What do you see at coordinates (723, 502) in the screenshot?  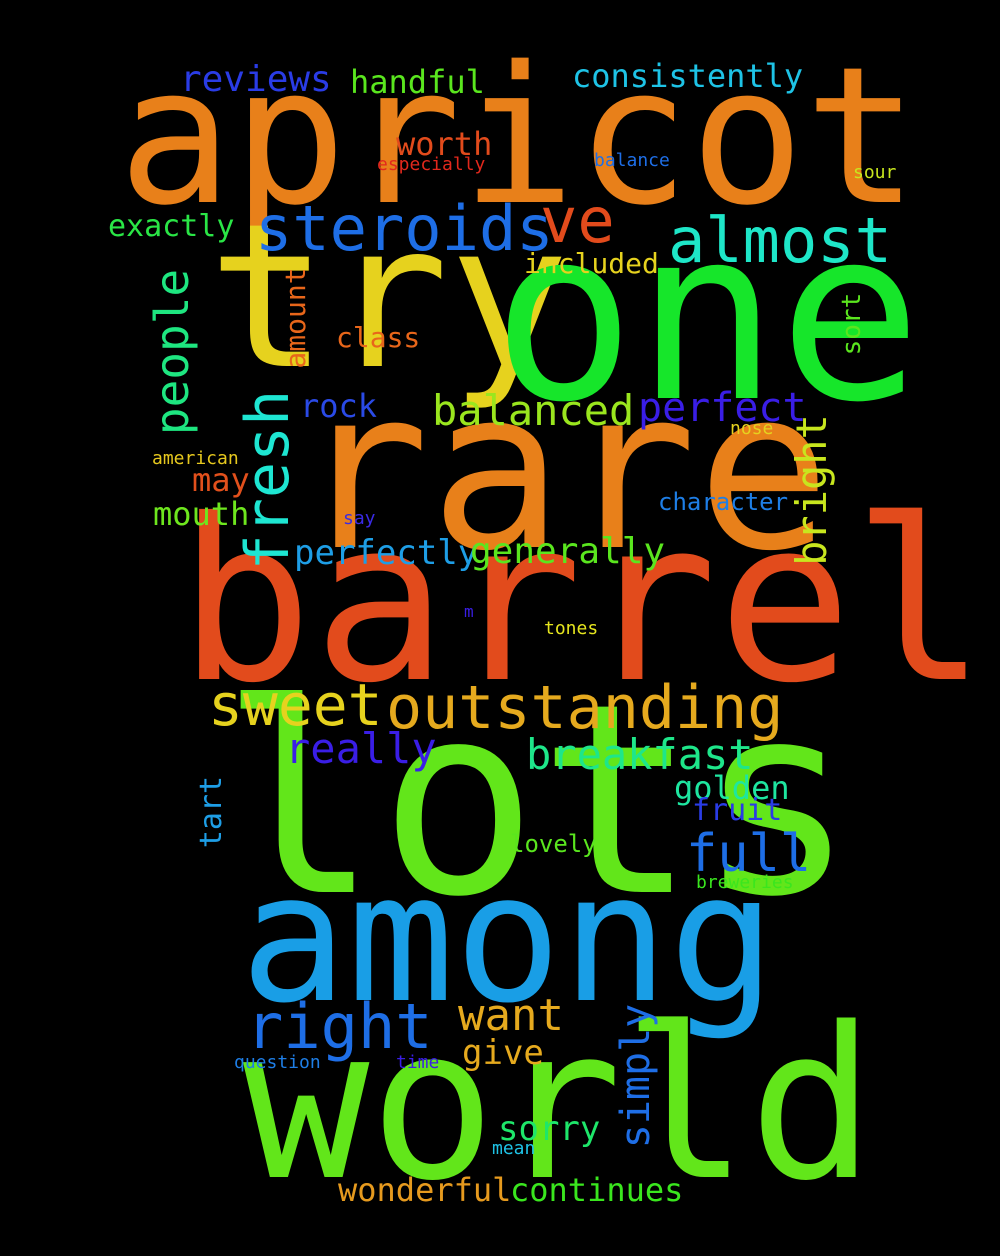 I see `word-character: character` at bounding box center [723, 502].